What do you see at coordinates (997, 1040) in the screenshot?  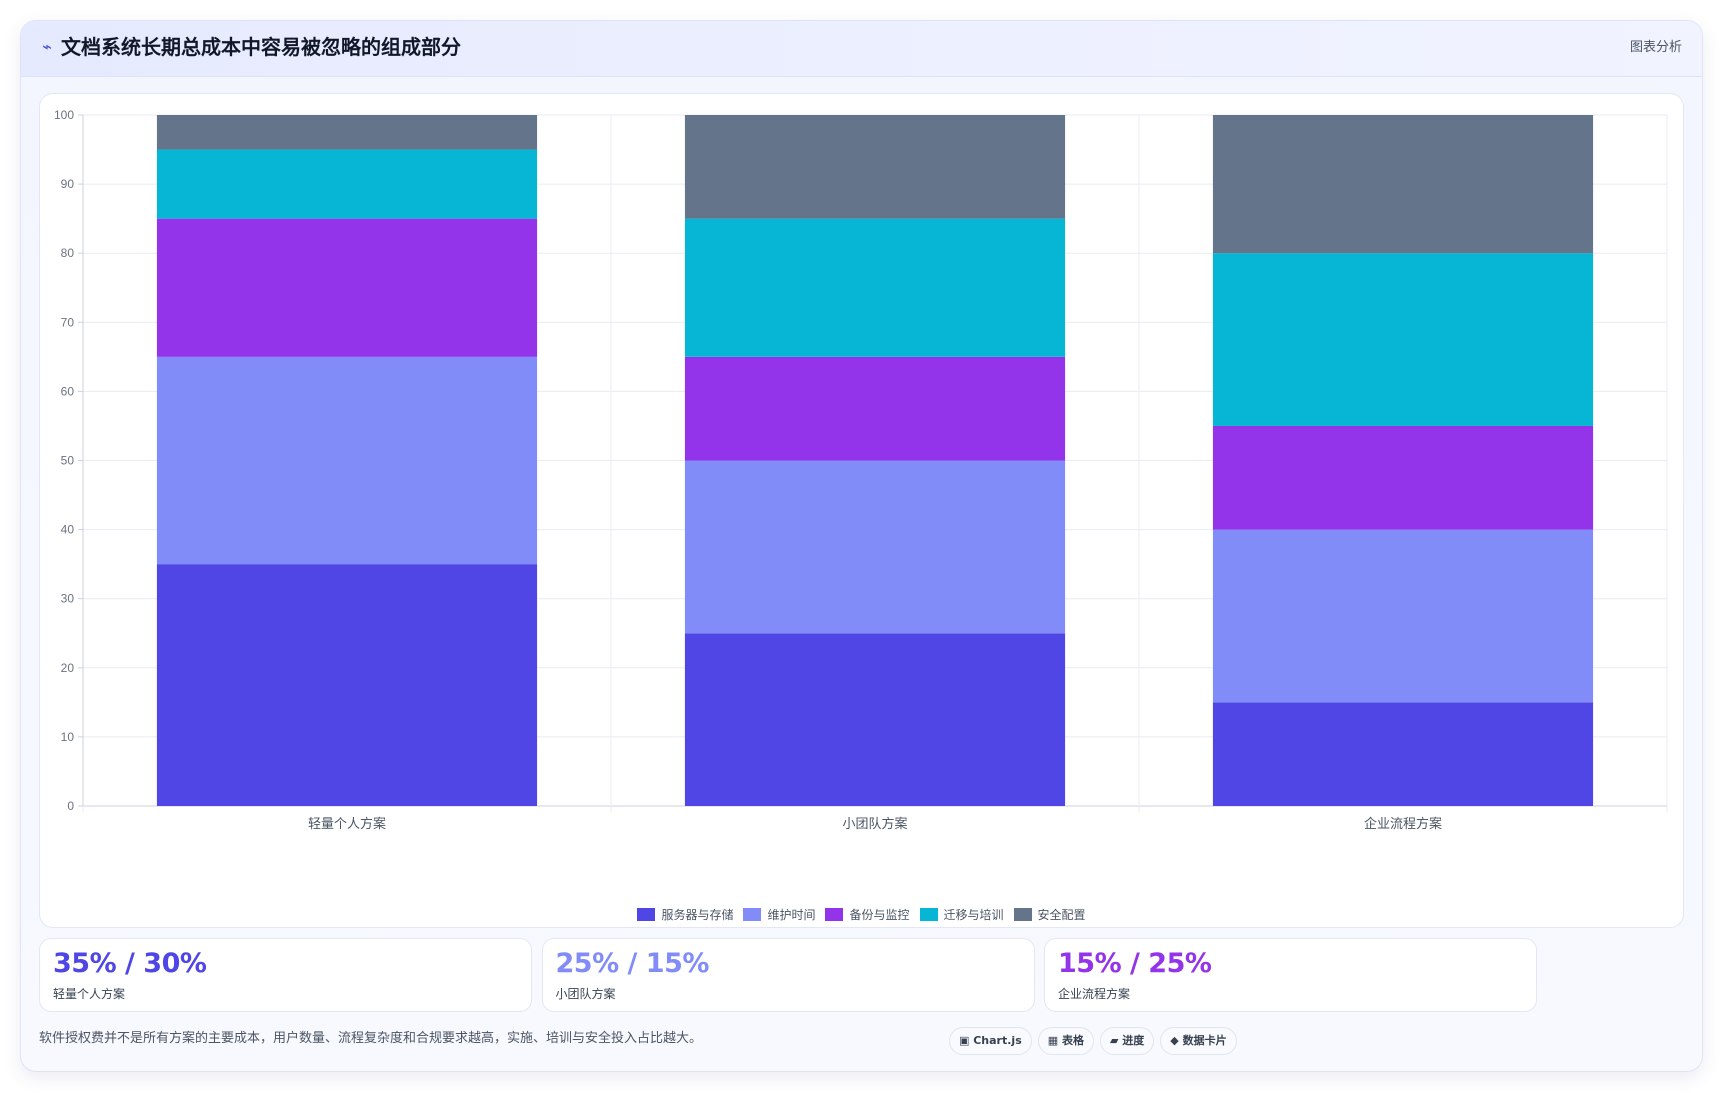 I see `badge-label: Chart.js` at bounding box center [997, 1040].